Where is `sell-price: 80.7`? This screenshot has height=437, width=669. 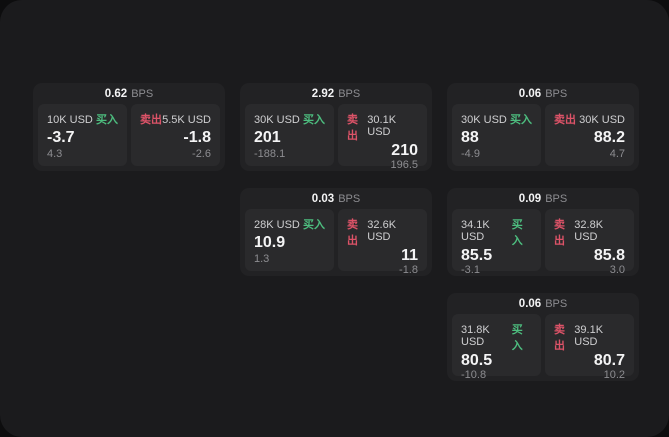 sell-price: 80.7 is located at coordinates (609, 360).